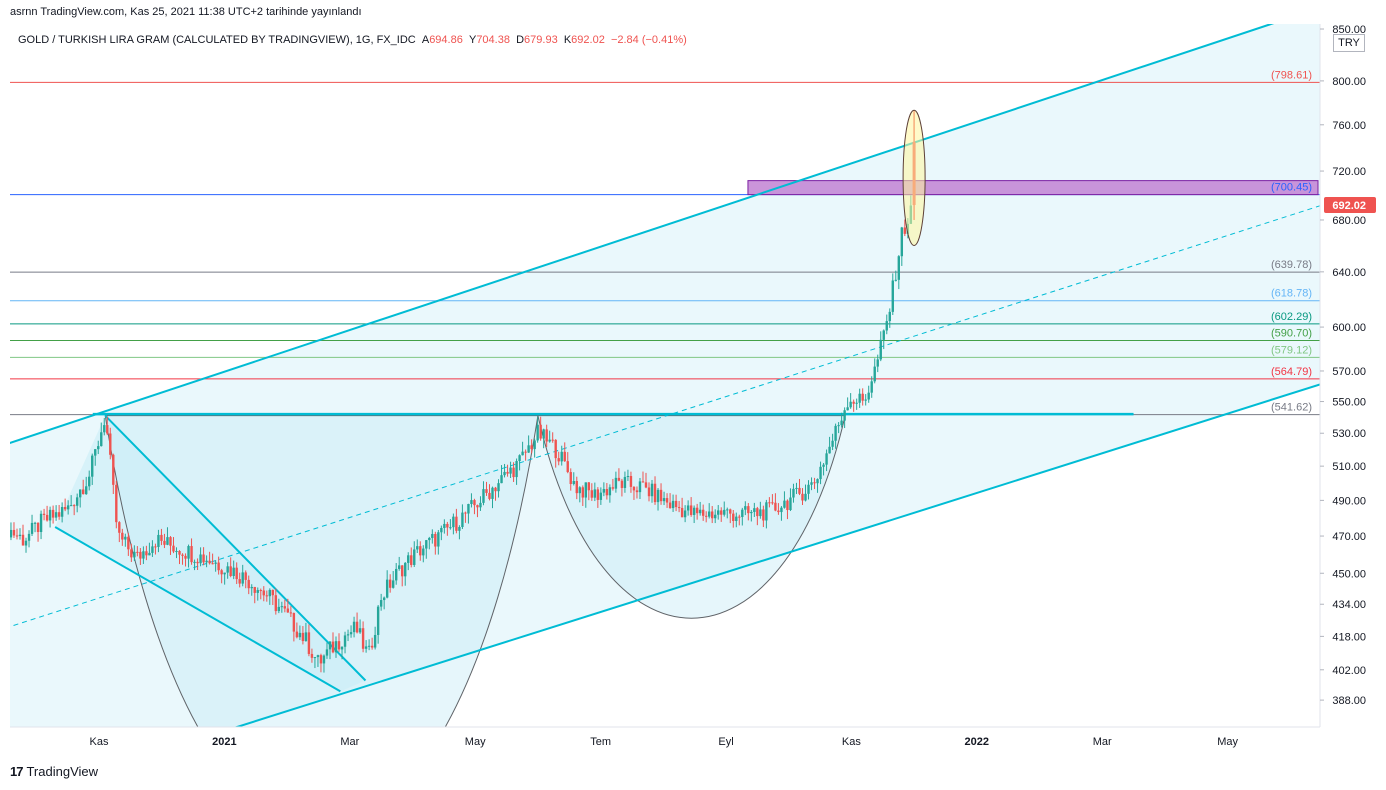 Image resolution: width=1386 pixels, height=790 pixels. I want to click on y-tick-label-8: 550.00, so click(1349, 403).